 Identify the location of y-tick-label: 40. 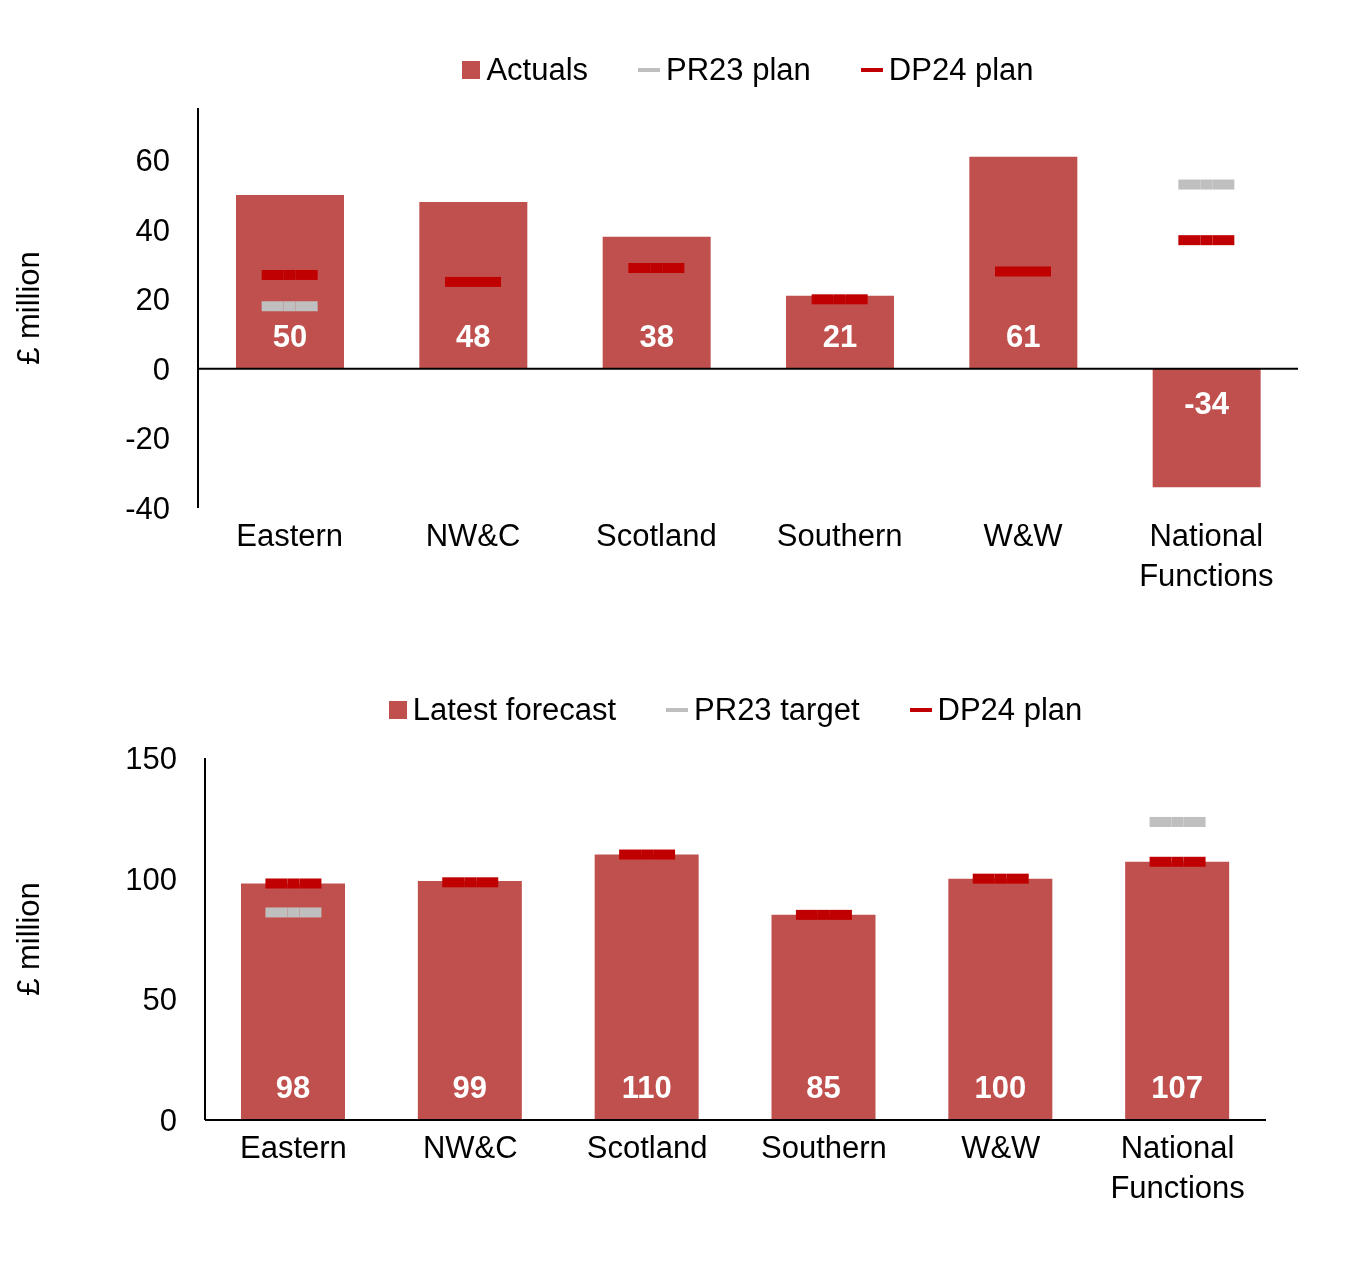
(152, 230).